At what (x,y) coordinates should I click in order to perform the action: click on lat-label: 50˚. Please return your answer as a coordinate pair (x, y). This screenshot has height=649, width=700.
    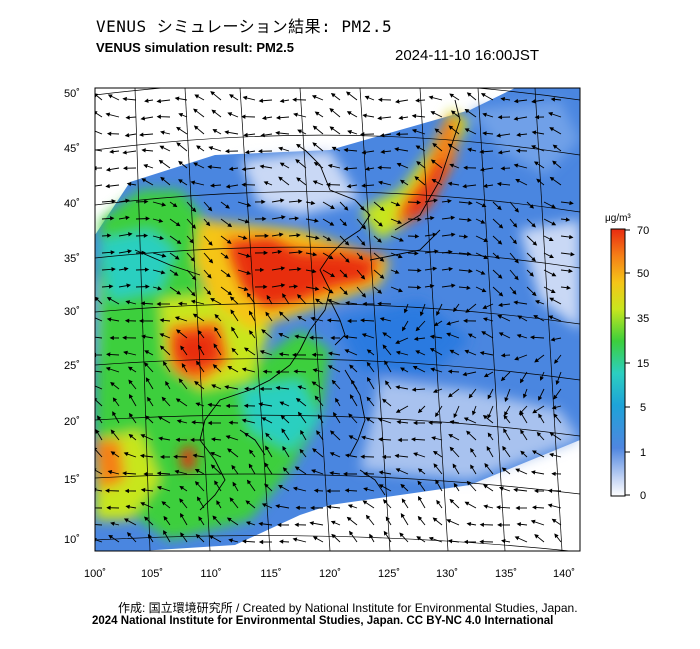
    Looking at the image, I should click on (72, 94).